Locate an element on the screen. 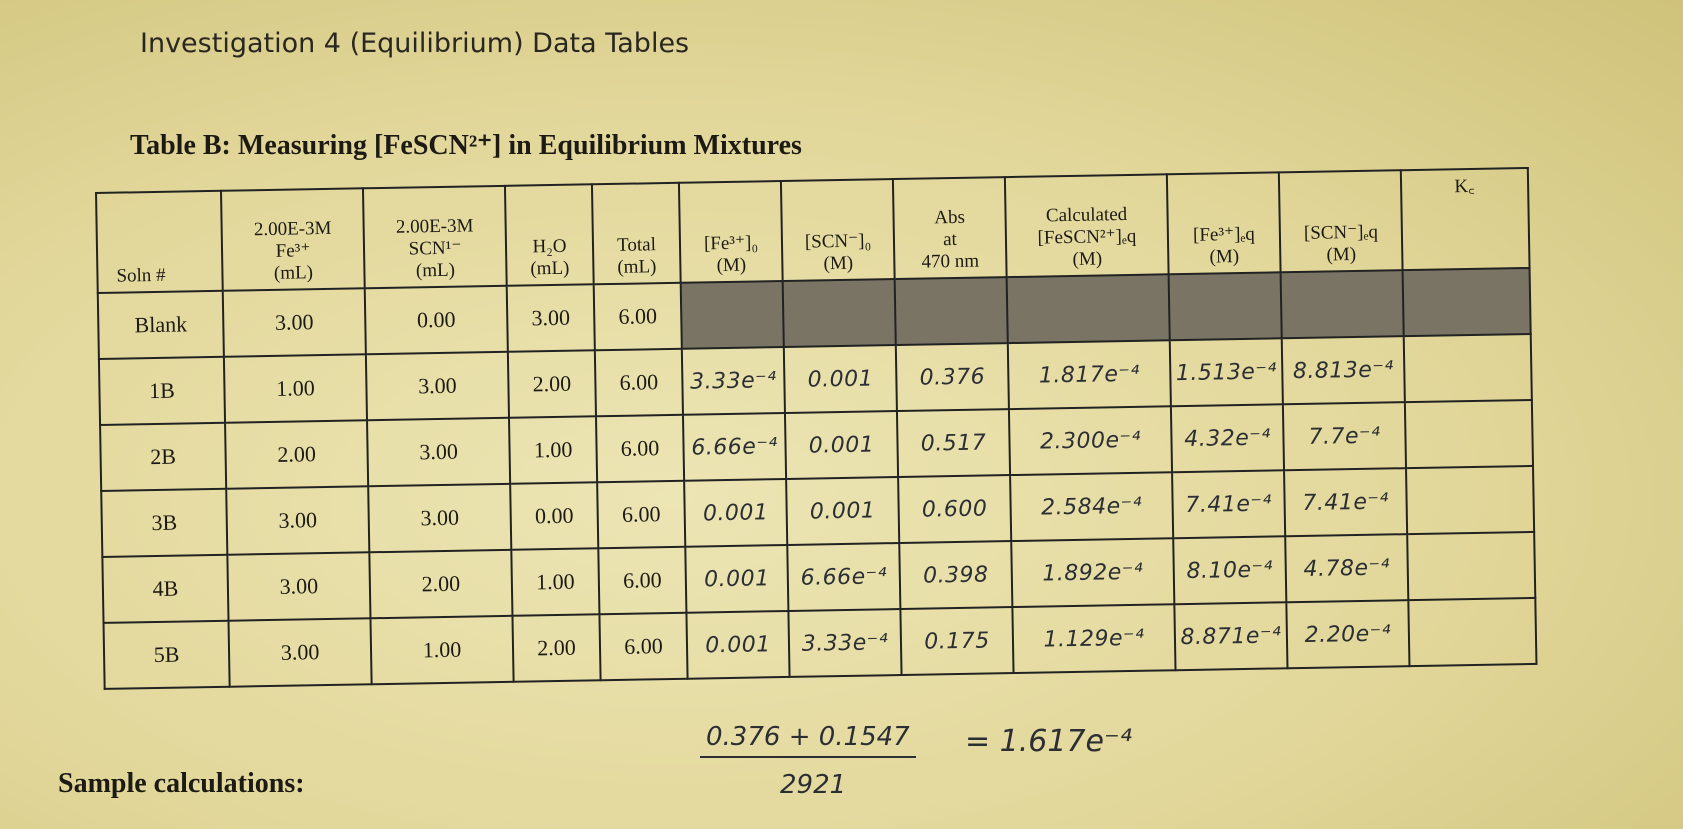  header-line: [SCN⁻]ₑq is located at coordinates (1341, 233).